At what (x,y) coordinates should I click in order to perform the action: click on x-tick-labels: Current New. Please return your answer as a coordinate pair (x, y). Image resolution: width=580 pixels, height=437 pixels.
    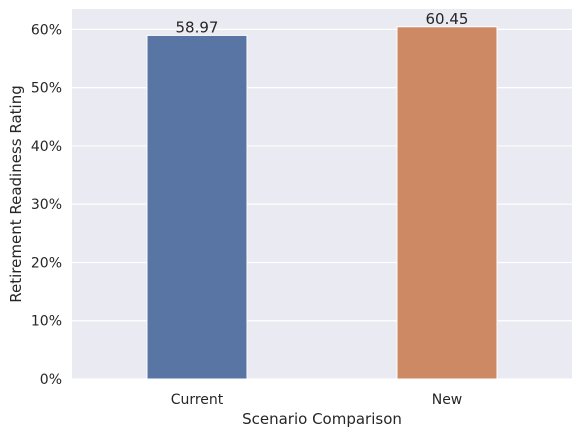
    Looking at the image, I should click on (317, 400).